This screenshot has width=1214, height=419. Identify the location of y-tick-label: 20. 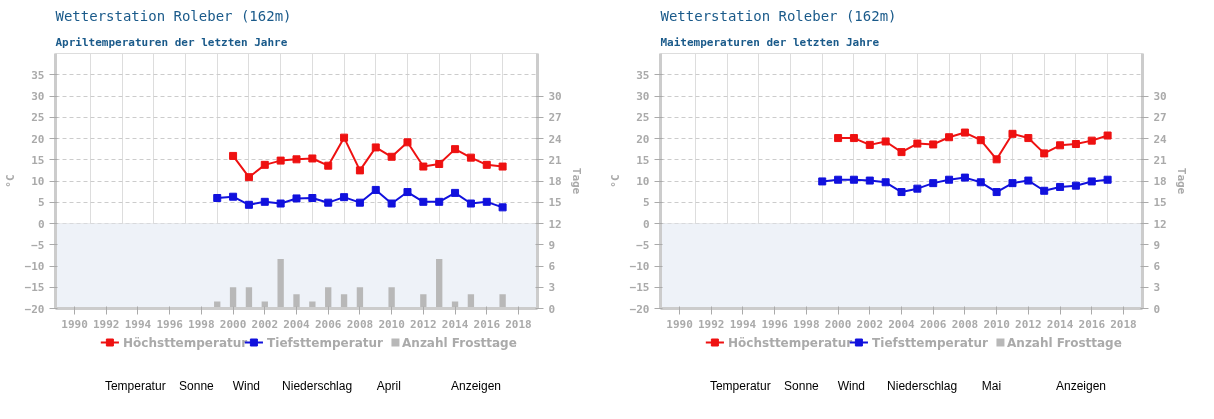
(38, 139).